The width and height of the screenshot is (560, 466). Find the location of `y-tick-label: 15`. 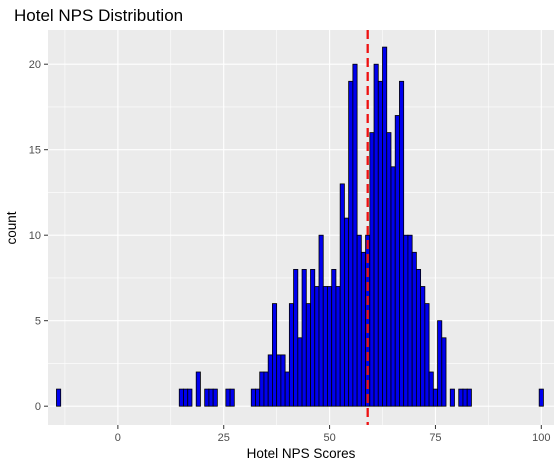

y-tick-label: 15 is located at coordinates (35, 151).